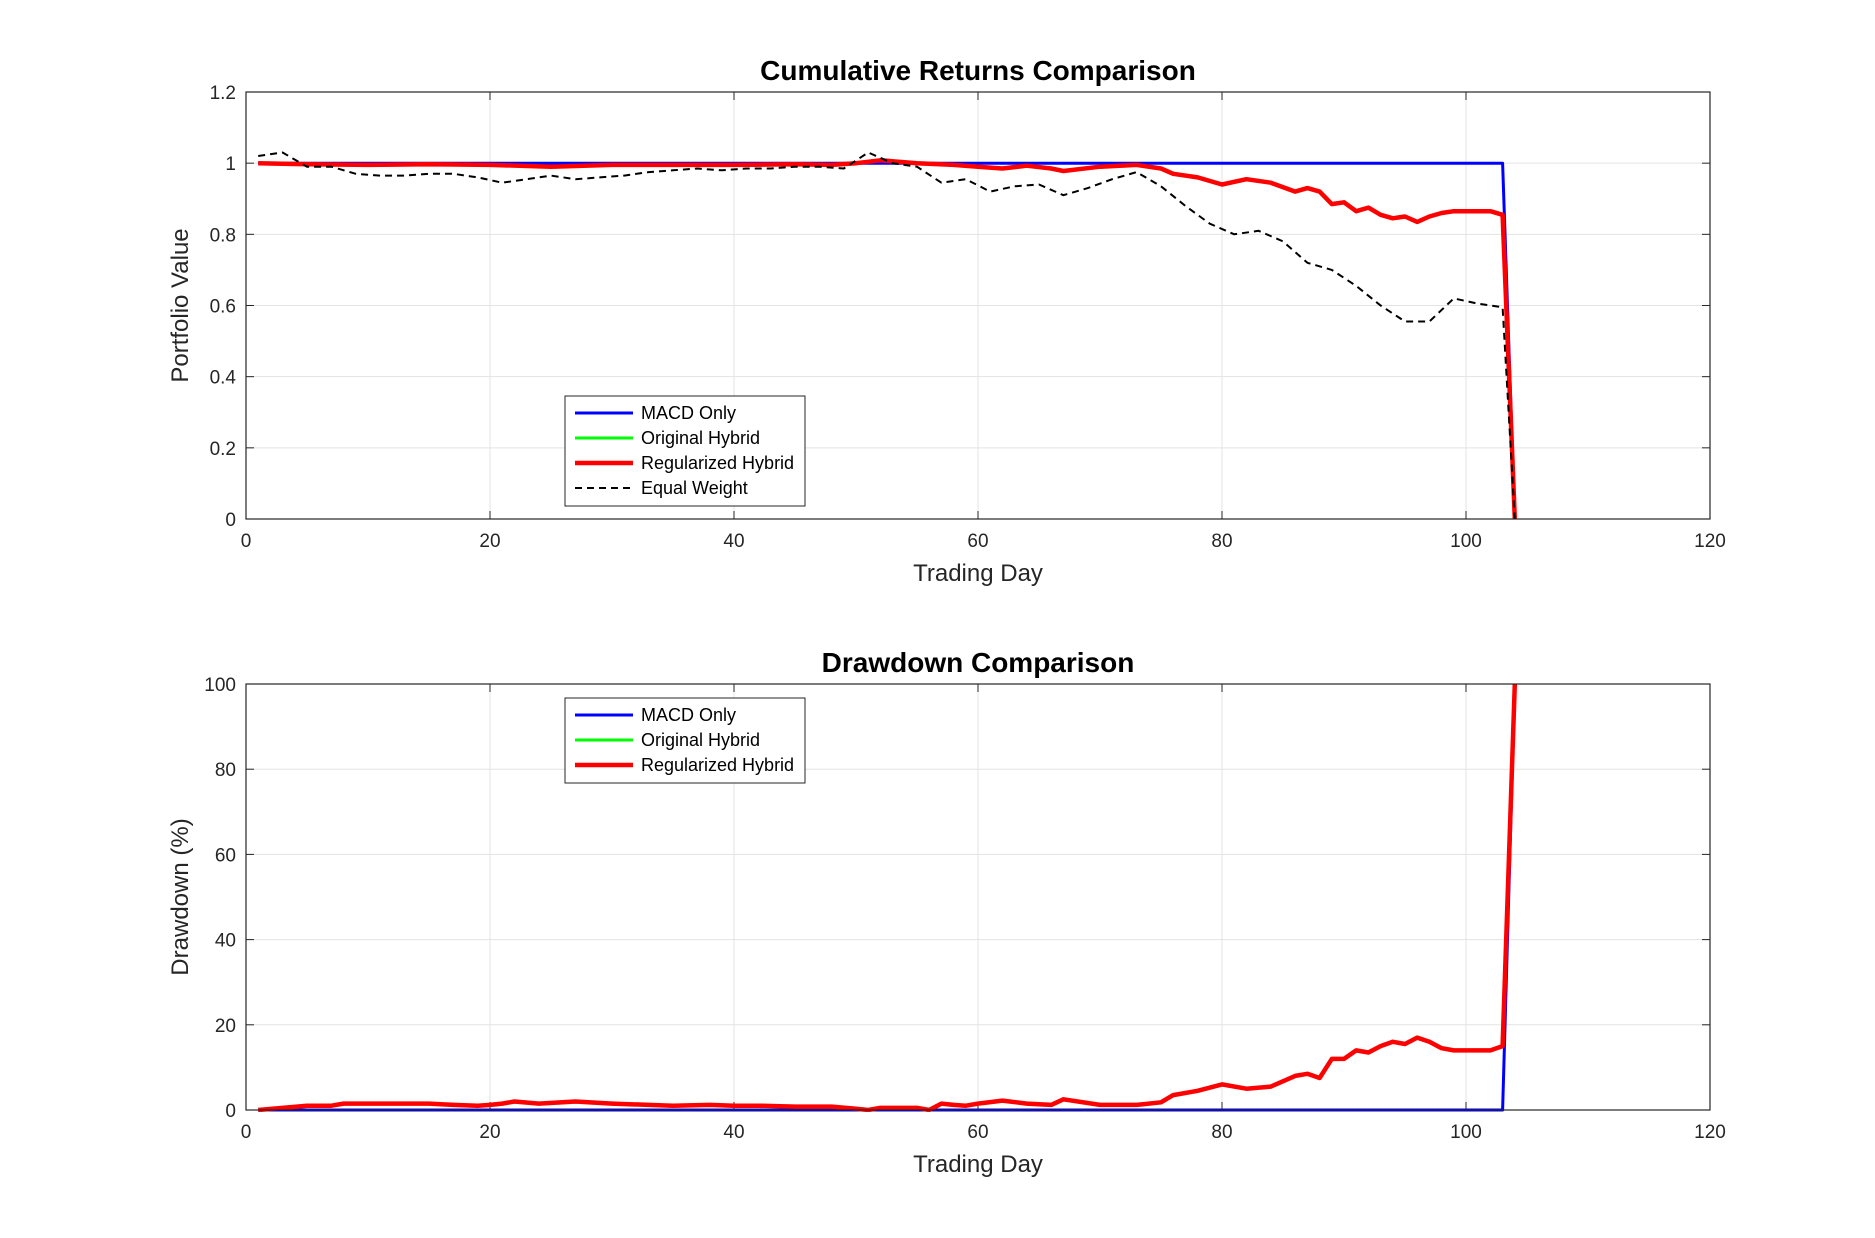 The width and height of the screenshot is (1875, 1238). I want to click on y-tick-label: 1.2, so click(223, 93).